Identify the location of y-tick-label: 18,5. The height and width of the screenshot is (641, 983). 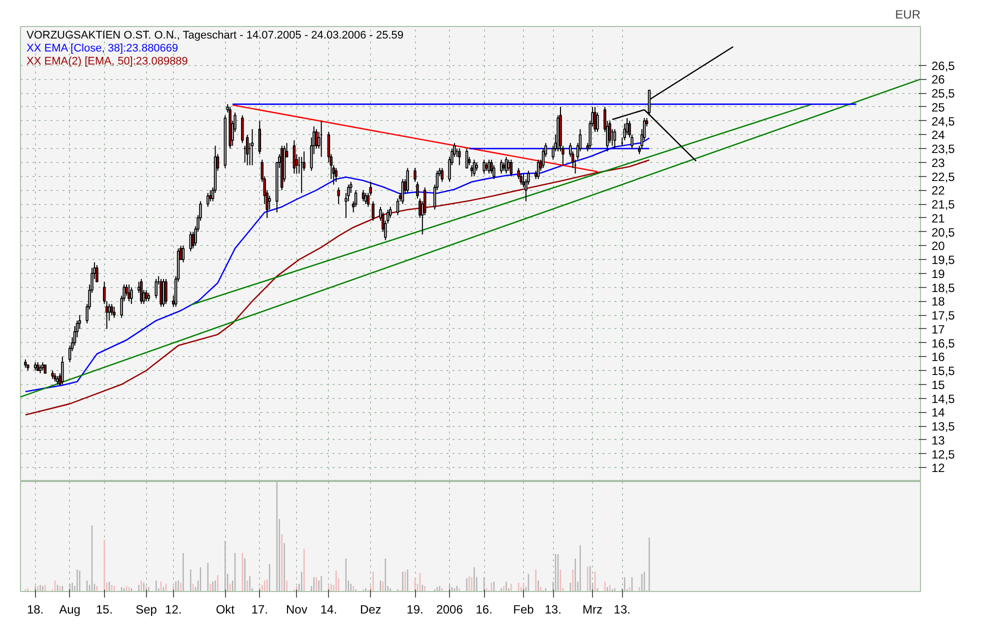
(944, 287).